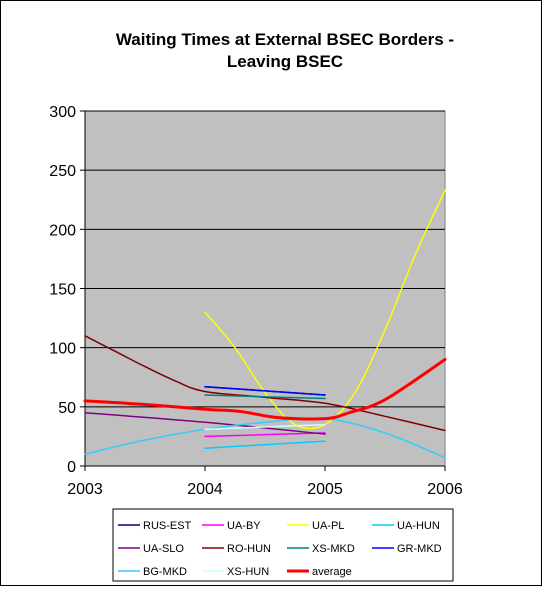  What do you see at coordinates (62, 290) in the screenshot?
I see `y-tick-label: 150` at bounding box center [62, 290].